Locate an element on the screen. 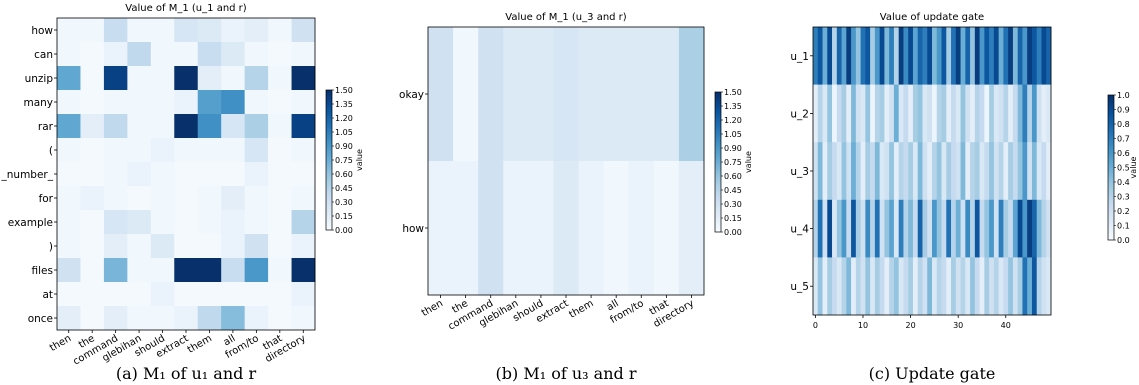 Image resolution: width=1139 pixels, height=385 pixels. panel-c-caption: (c) Update gate is located at coordinates (932, 373).